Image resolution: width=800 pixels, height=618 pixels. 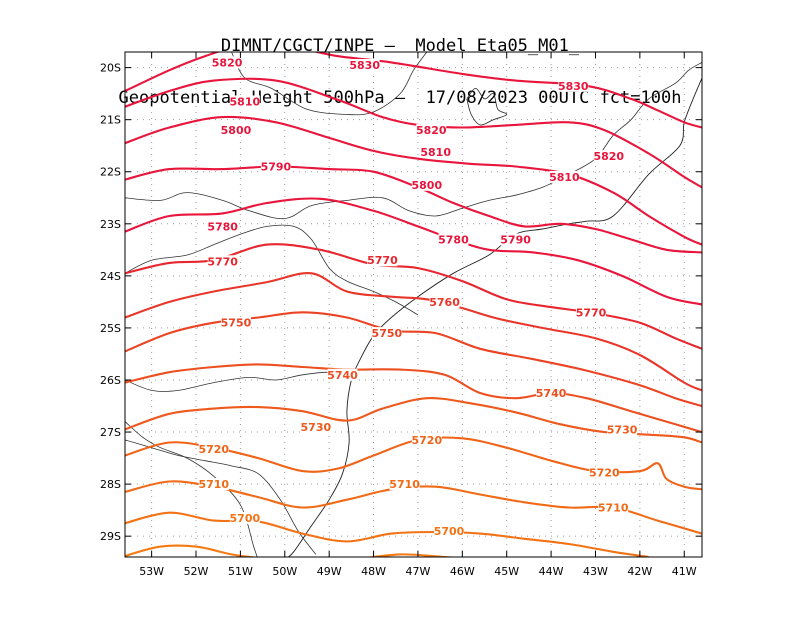 I want to click on y-tick-label: 29S, so click(x=110, y=536).